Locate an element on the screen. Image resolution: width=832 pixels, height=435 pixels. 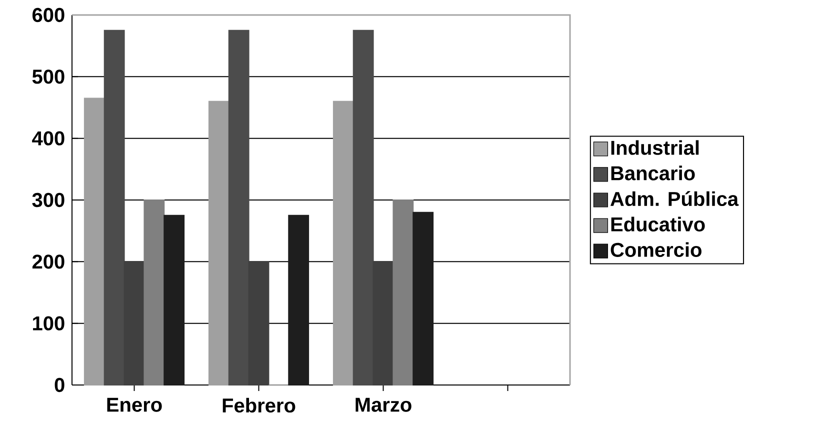
legend-label: Industrial is located at coordinates (655, 147).